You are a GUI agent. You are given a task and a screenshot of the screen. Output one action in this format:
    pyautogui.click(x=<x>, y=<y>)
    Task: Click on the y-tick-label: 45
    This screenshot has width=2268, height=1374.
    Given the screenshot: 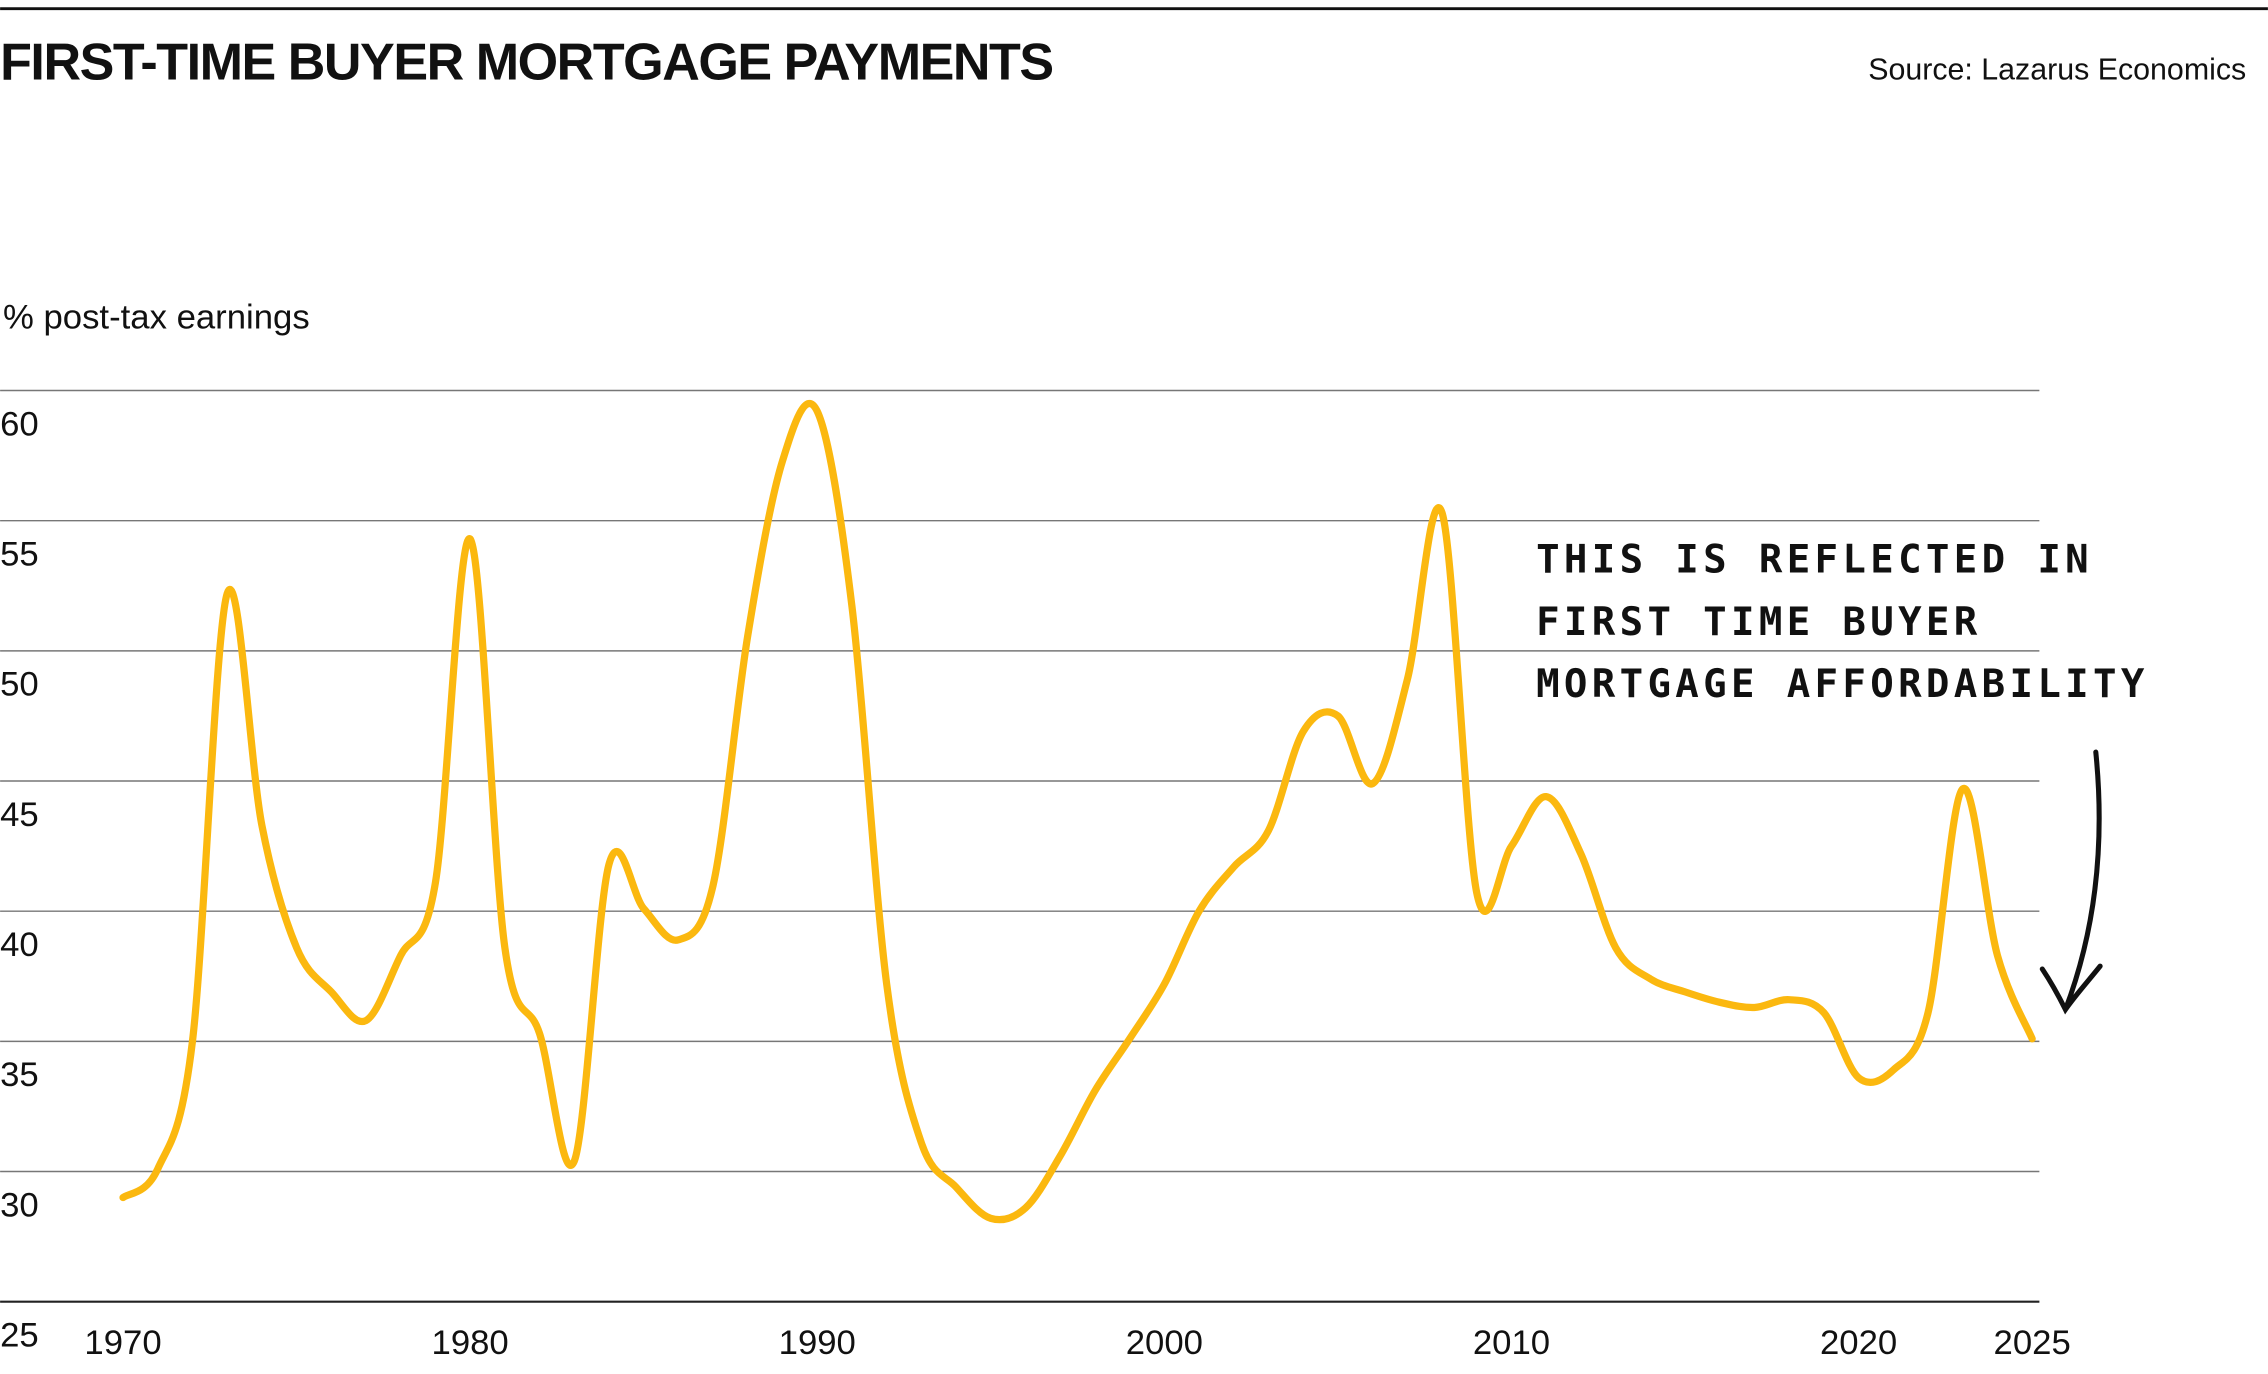 What is the action you would take?
    pyautogui.click(x=19, y=815)
    